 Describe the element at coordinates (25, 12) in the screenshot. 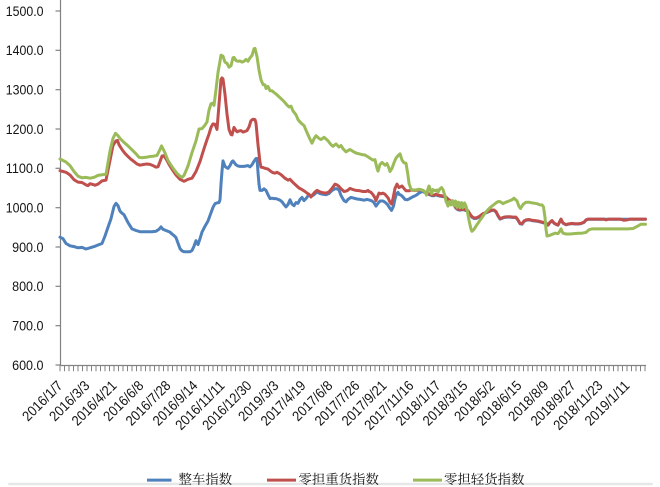

I see `svg-text: 1500.0` at that location.